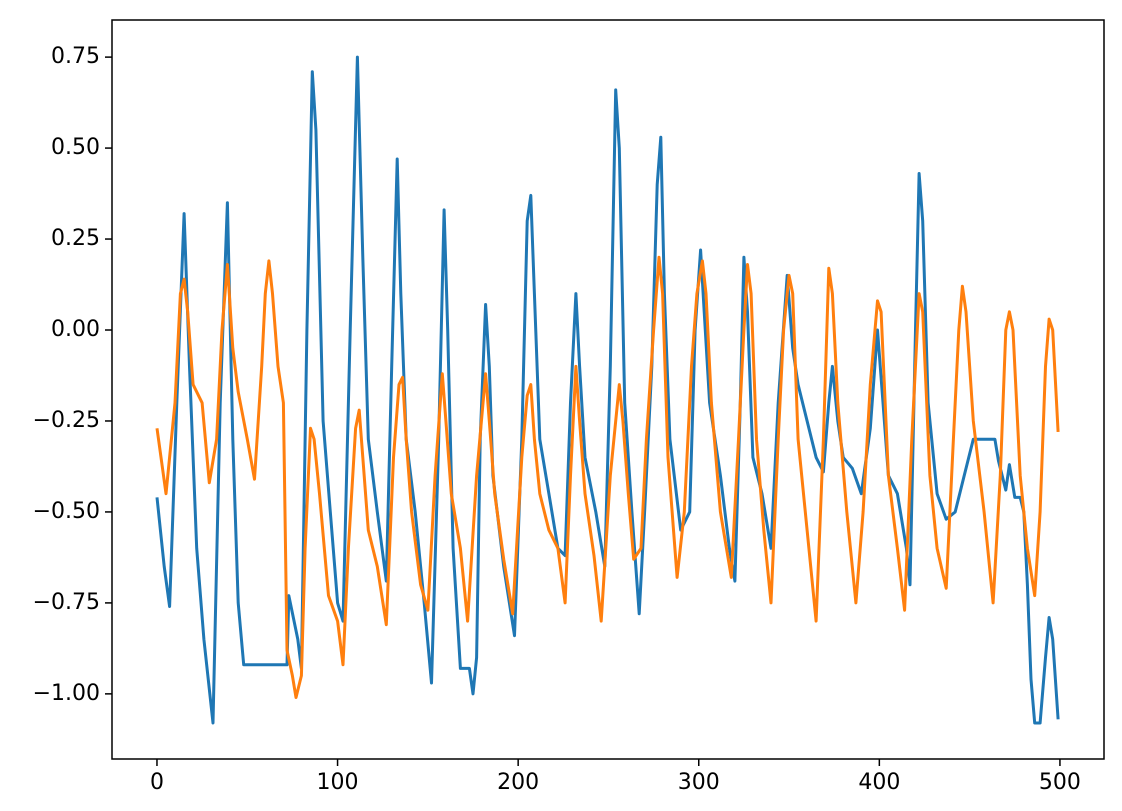  What do you see at coordinates (518, 782) in the screenshot?
I see `x-tick-label: 200` at bounding box center [518, 782].